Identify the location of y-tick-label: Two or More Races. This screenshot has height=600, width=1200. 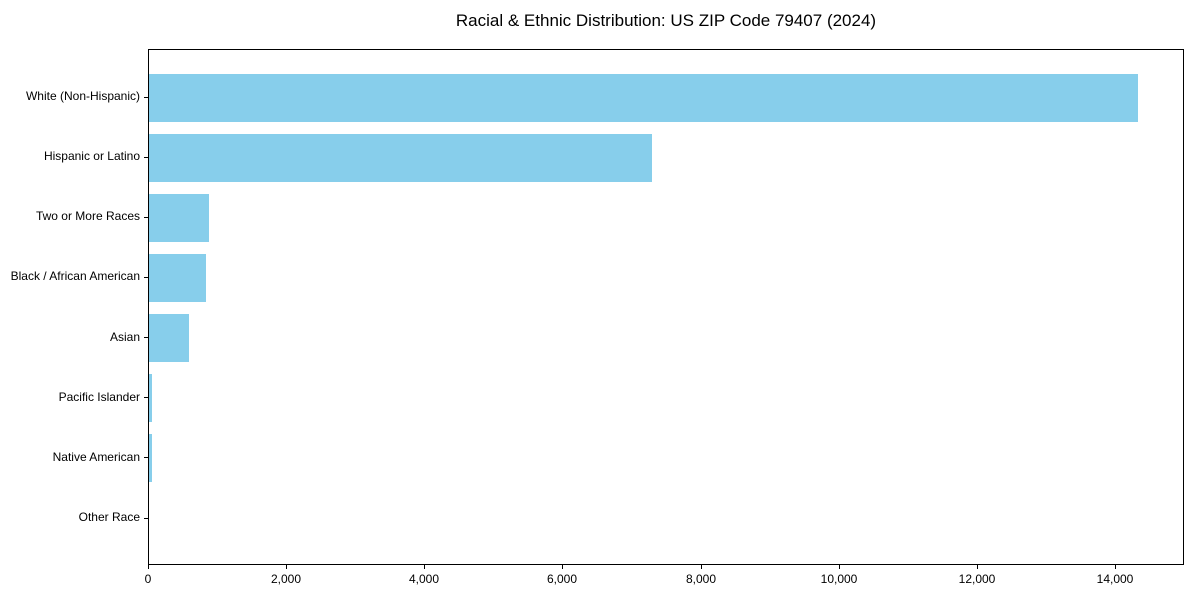
(87, 216).